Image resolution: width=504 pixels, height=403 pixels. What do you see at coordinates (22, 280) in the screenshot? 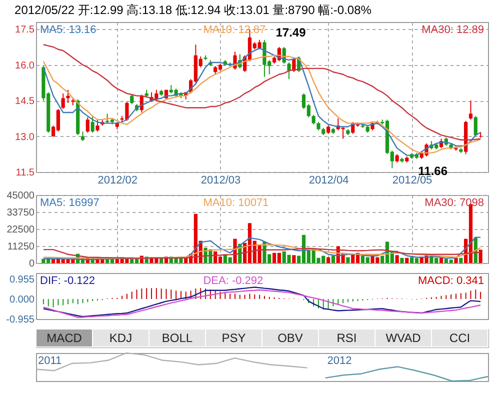
I see `y-tick-label: 0.955` at bounding box center [22, 280].